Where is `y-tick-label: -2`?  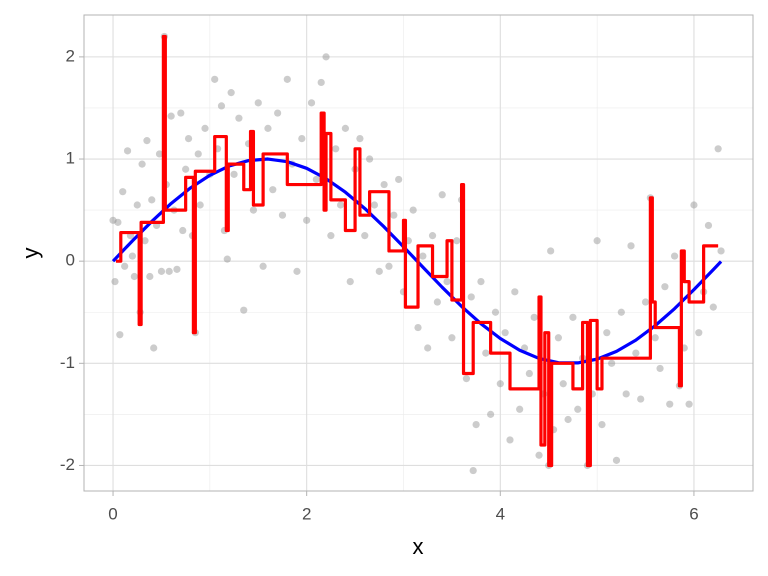 y-tick-label: -2 is located at coordinates (67, 464).